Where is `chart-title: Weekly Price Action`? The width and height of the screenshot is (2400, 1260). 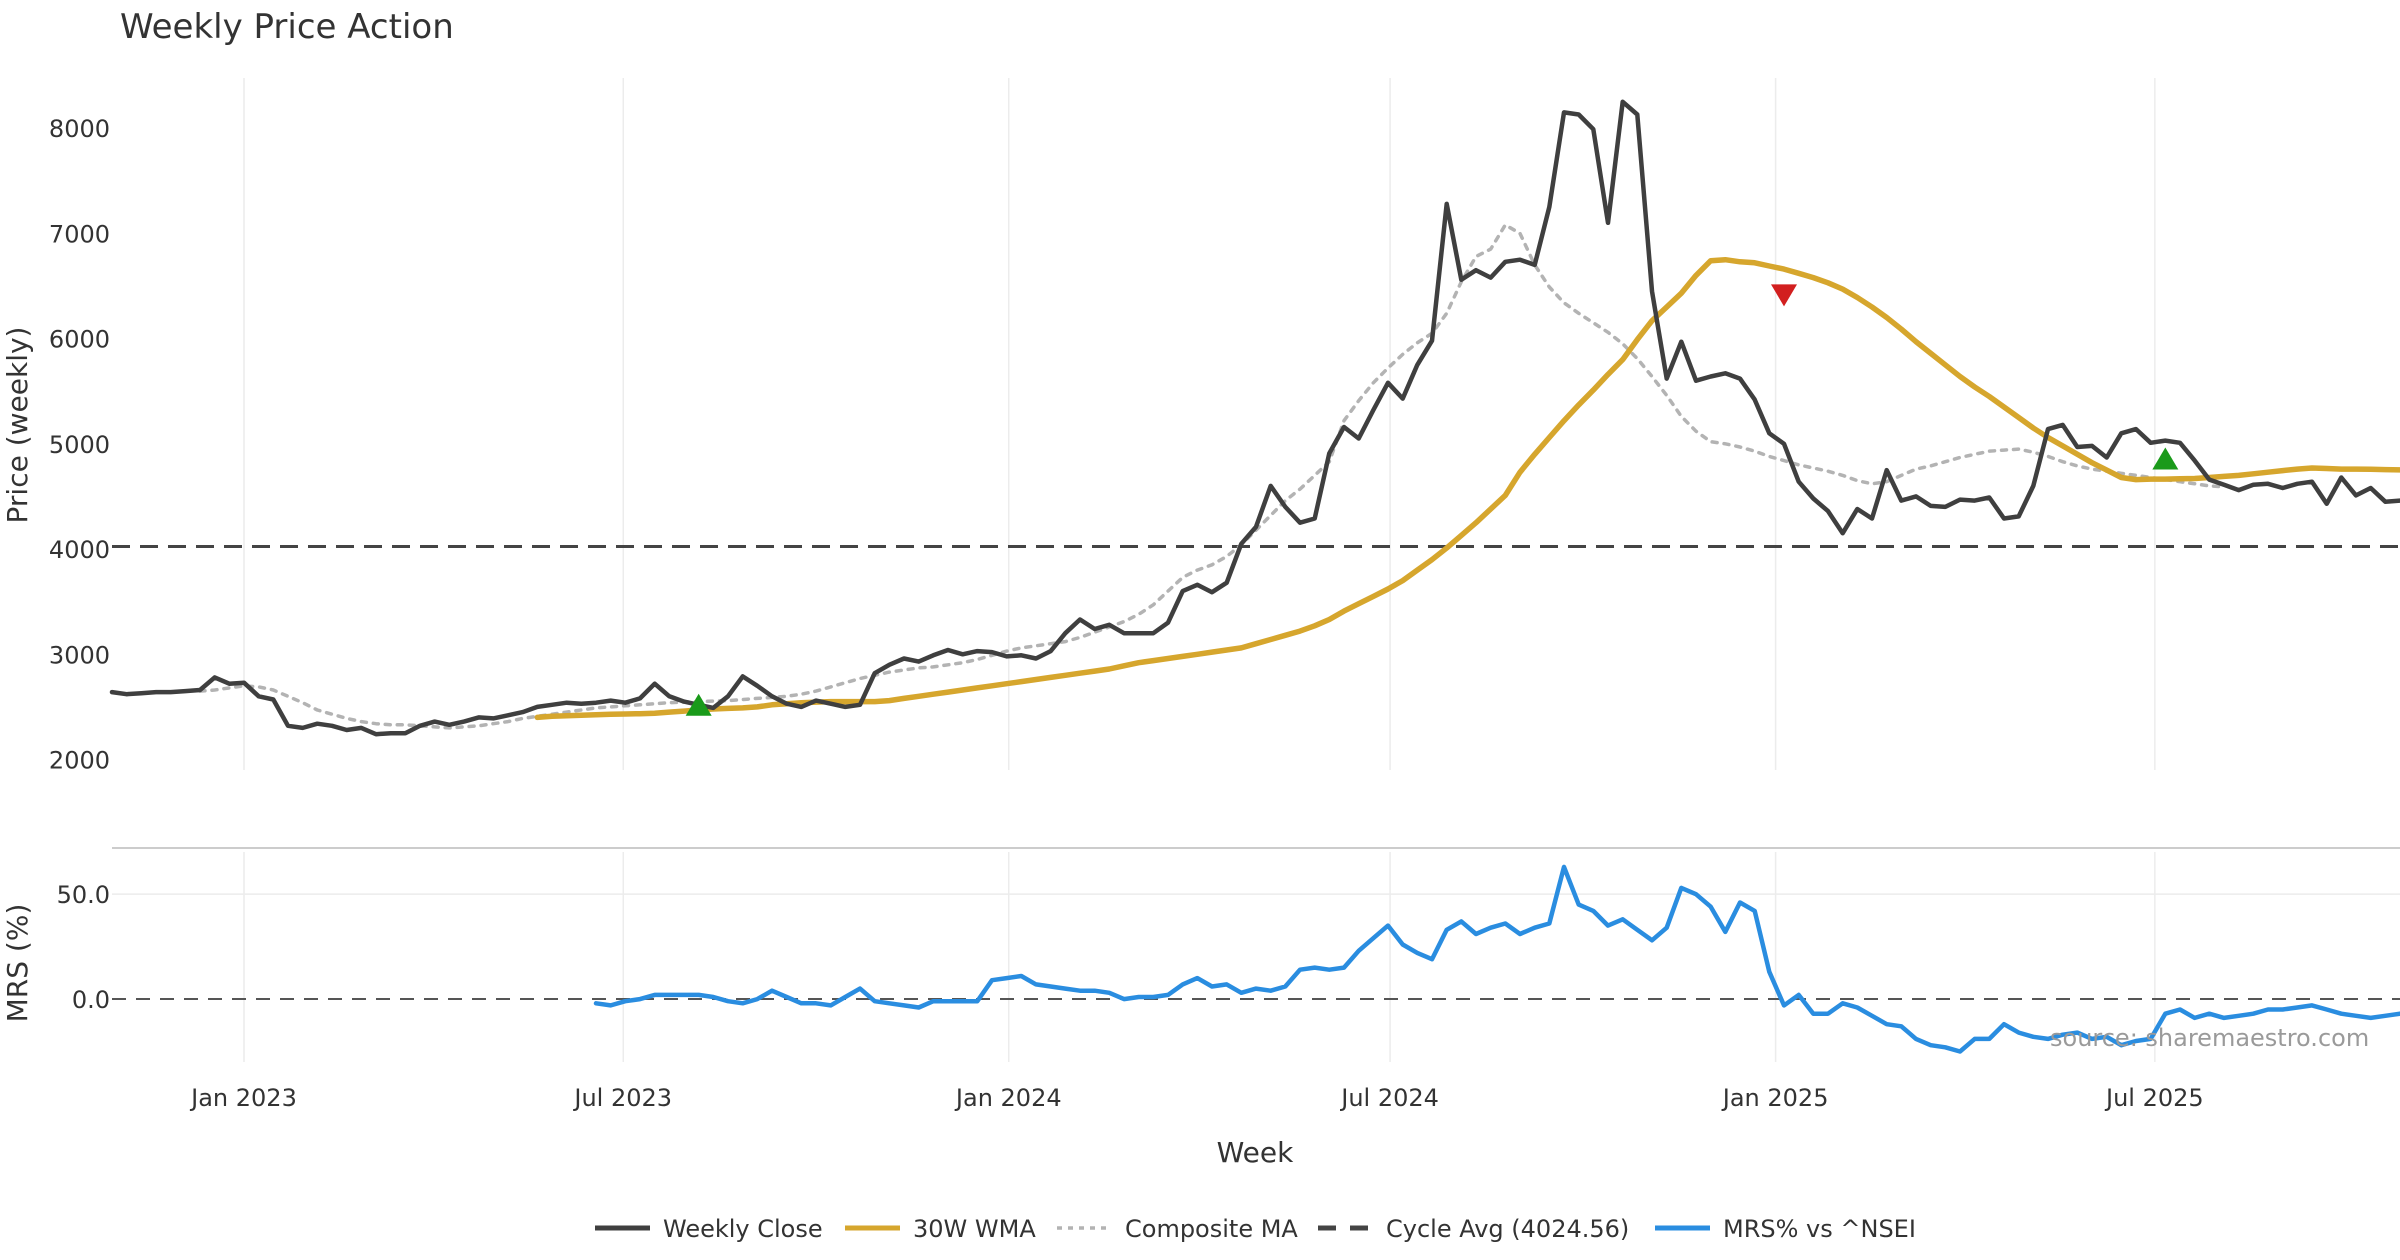 chart-title: Weekly Price Action is located at coordinates (287, 27).